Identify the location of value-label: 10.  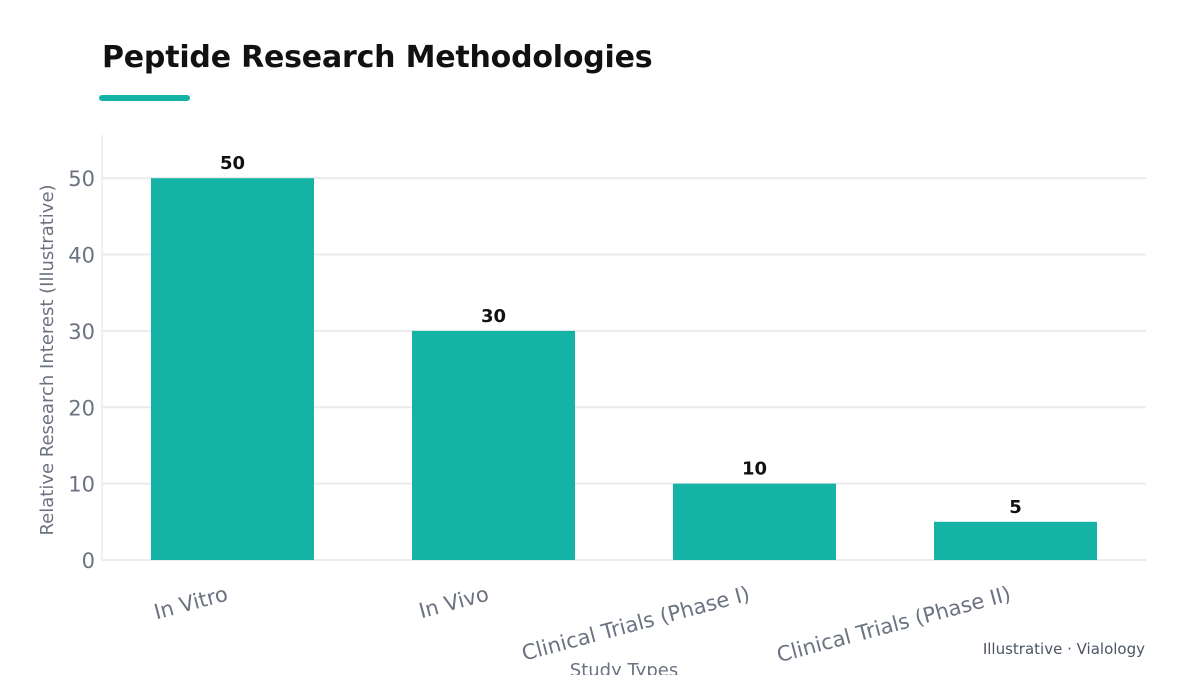
(754, 469).